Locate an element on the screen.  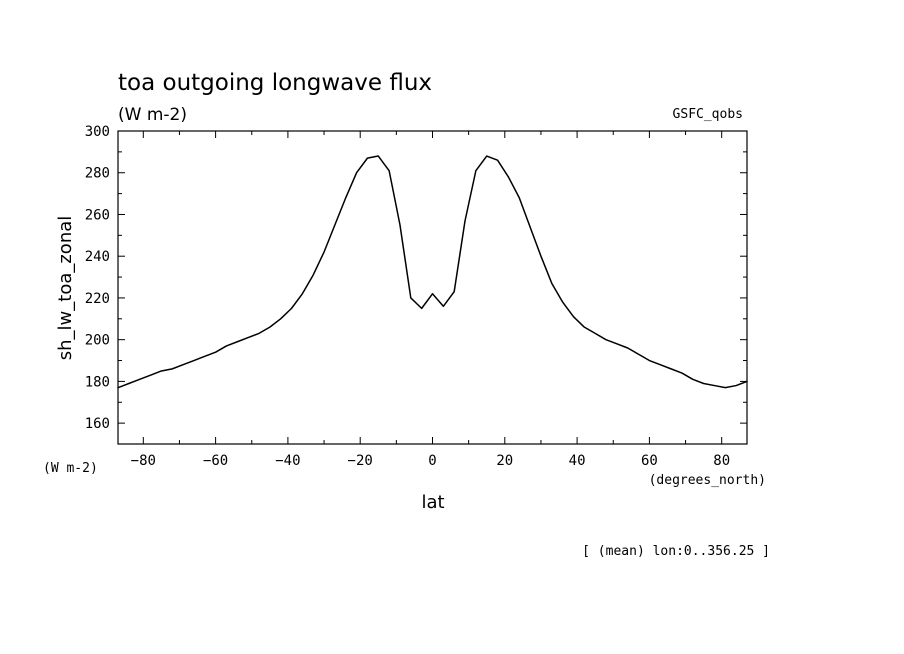
chart-title: toa outgoing longwave flux is located at coordinates (275, 83).